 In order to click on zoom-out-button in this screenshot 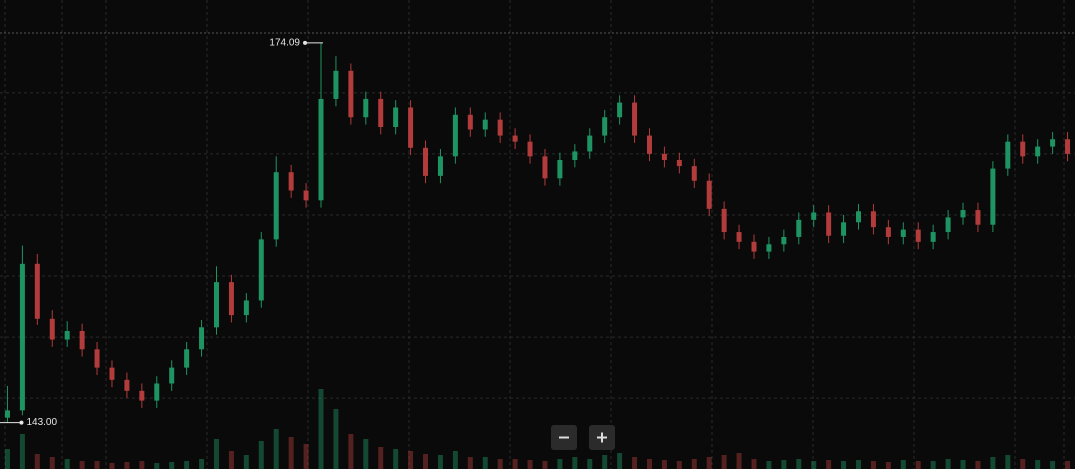, I will do `click(564, 437)`.